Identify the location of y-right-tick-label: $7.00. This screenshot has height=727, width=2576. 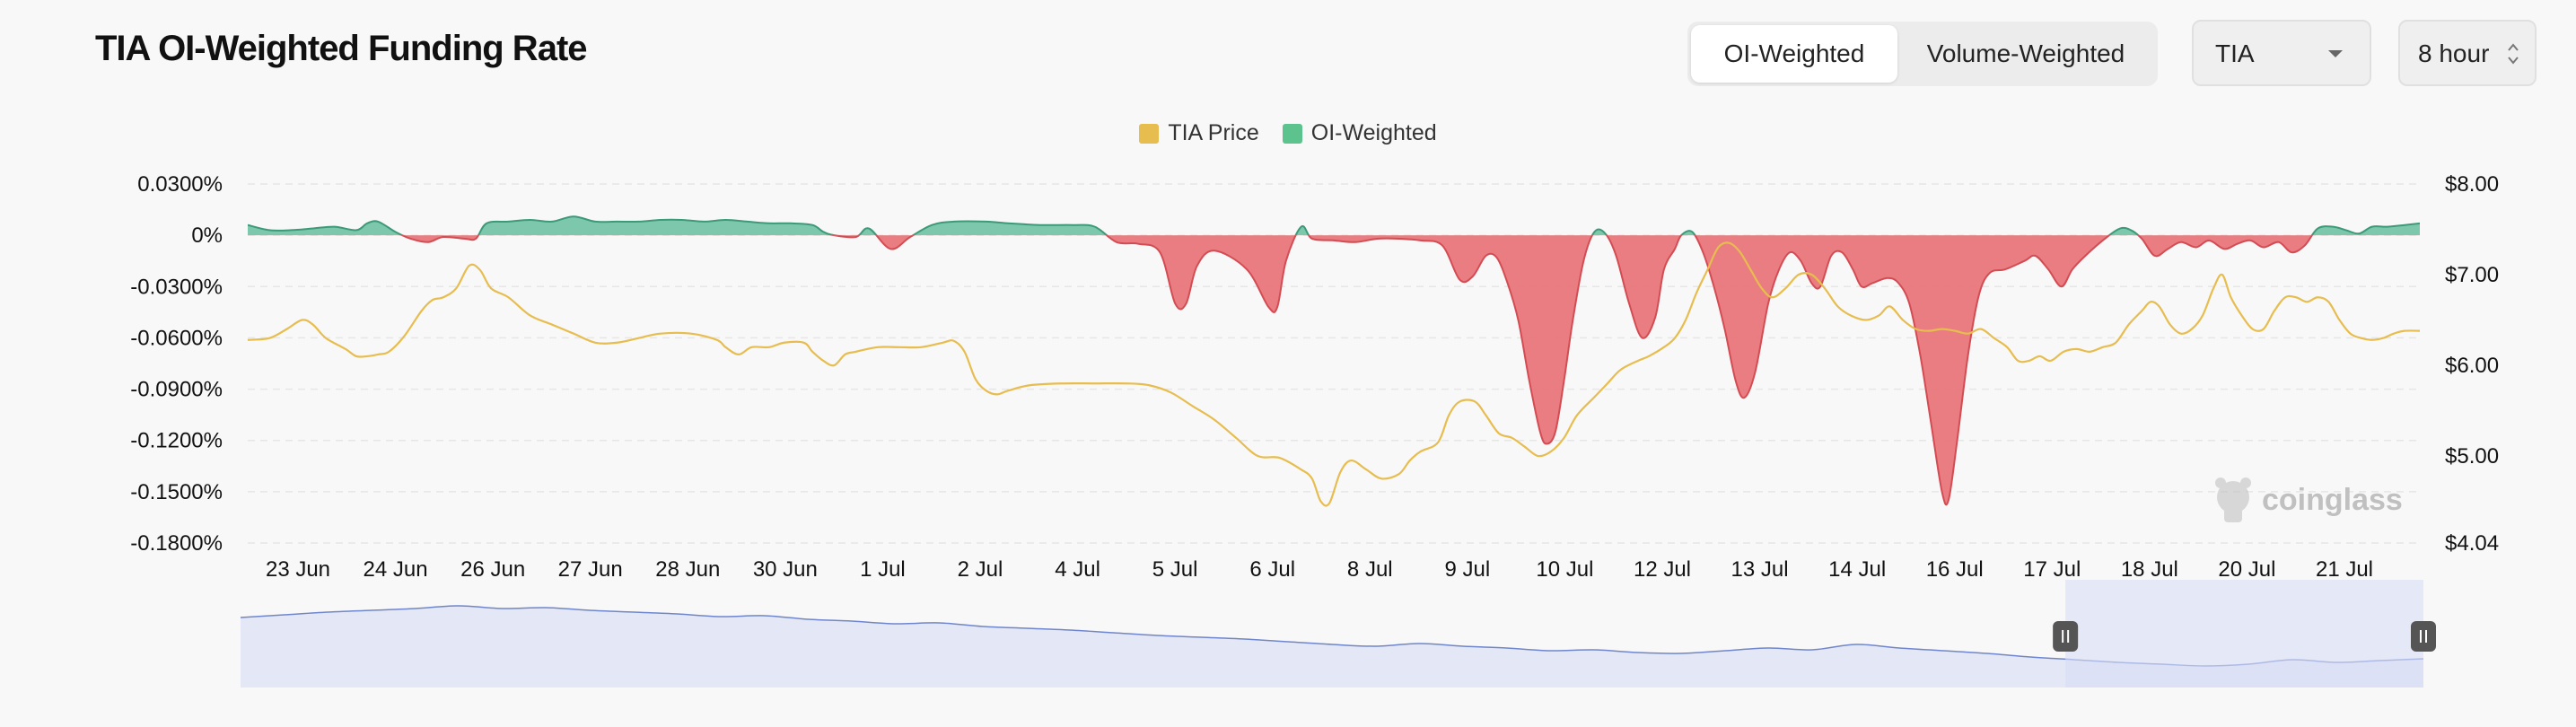
(2472, 275).